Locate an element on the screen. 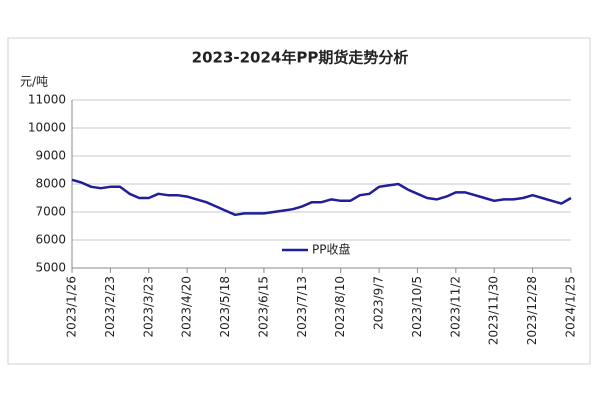  y-axis-label: 元/吨 is located at coordinates (34, 82).